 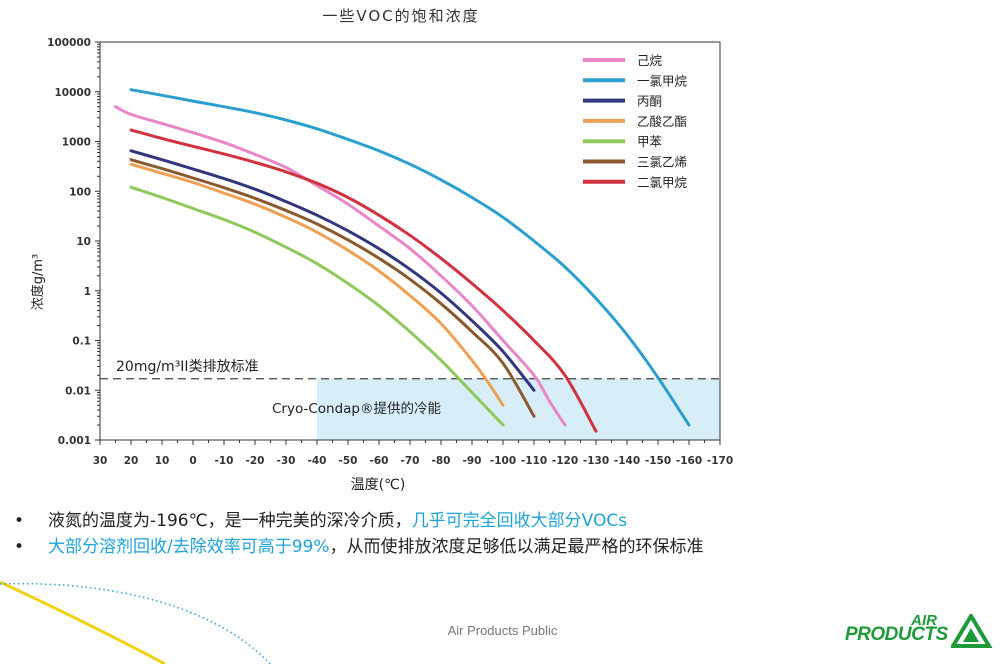 What do you see at coordinates (658, 461) in the screenshot?
I see `x-tick-label: -150` at bounding box center [658, 461].